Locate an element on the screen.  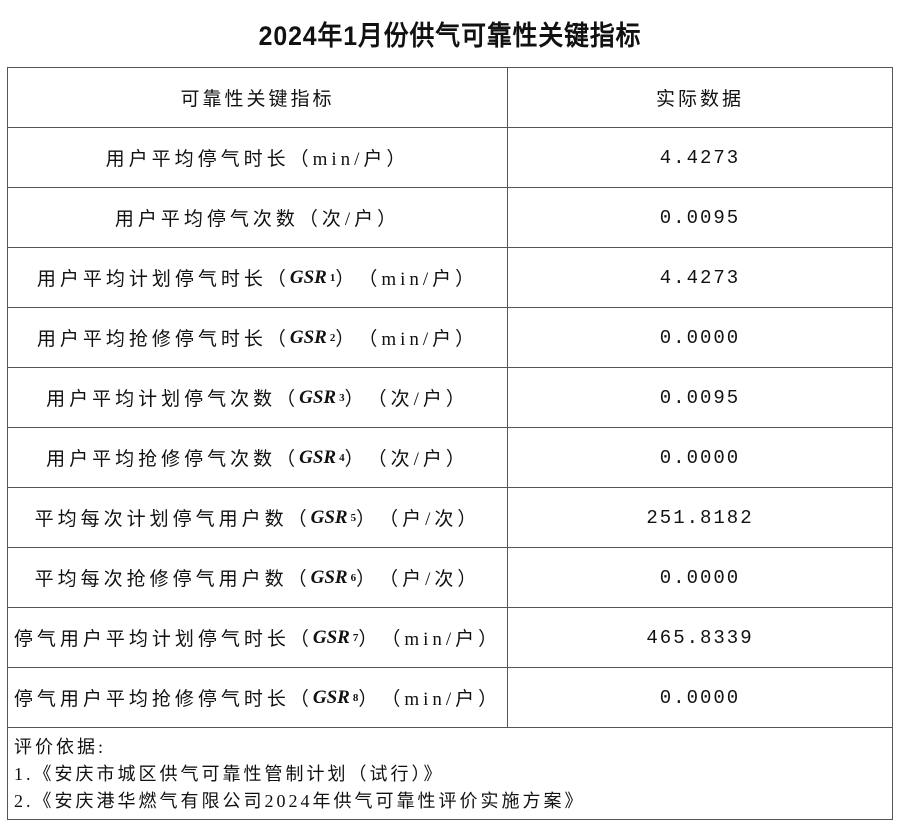
indicator-name: 用户平均停气次数 is located at coordinates (206, 219).